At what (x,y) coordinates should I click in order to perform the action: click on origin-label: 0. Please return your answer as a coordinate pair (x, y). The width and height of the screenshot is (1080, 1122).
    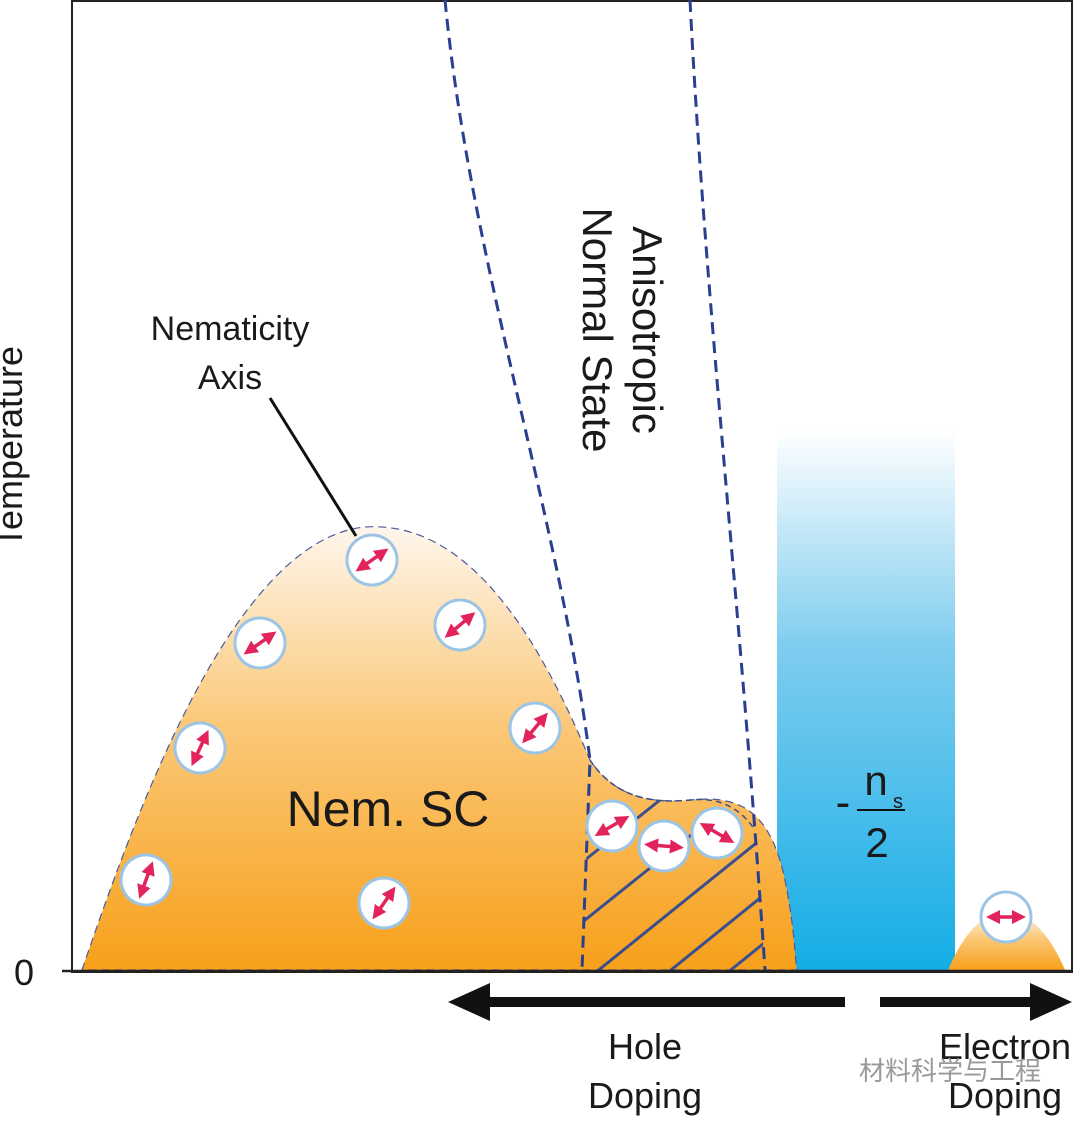
    Looking at the image, I should click on (24, 972).